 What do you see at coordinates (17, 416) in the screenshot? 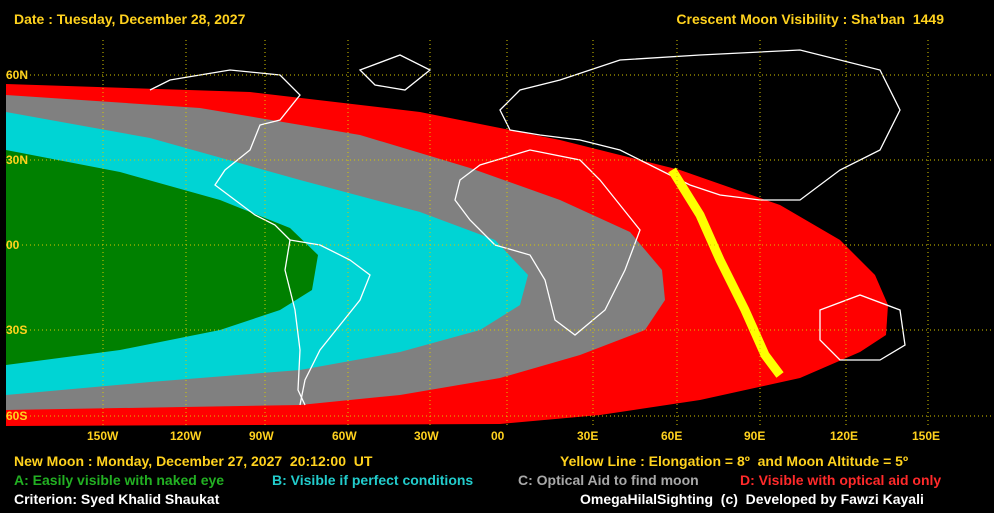
I see `lat-label: 60S` at bounding box center [17, 416].